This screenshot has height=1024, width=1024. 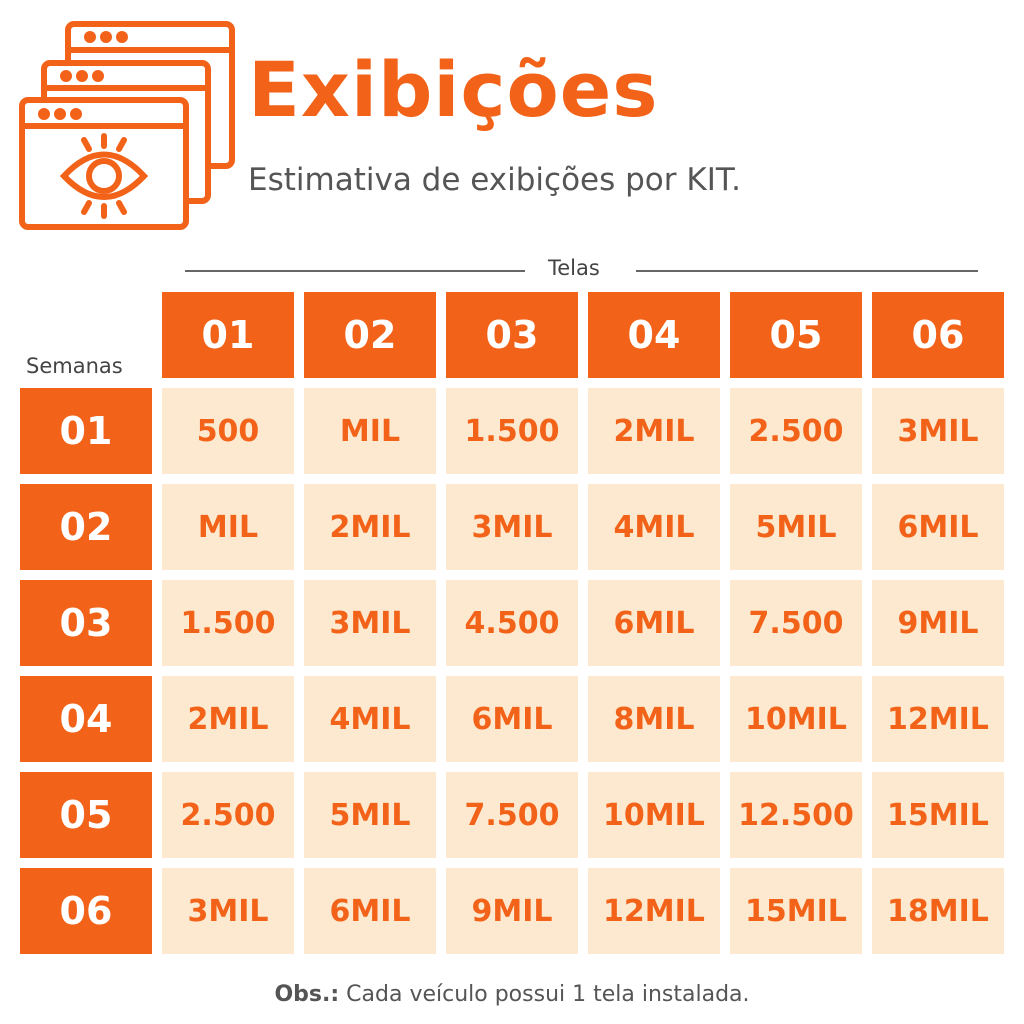 I want to click on footer-text: Cada veículo possui 1 tela instalada., so click(x=544, y=994).